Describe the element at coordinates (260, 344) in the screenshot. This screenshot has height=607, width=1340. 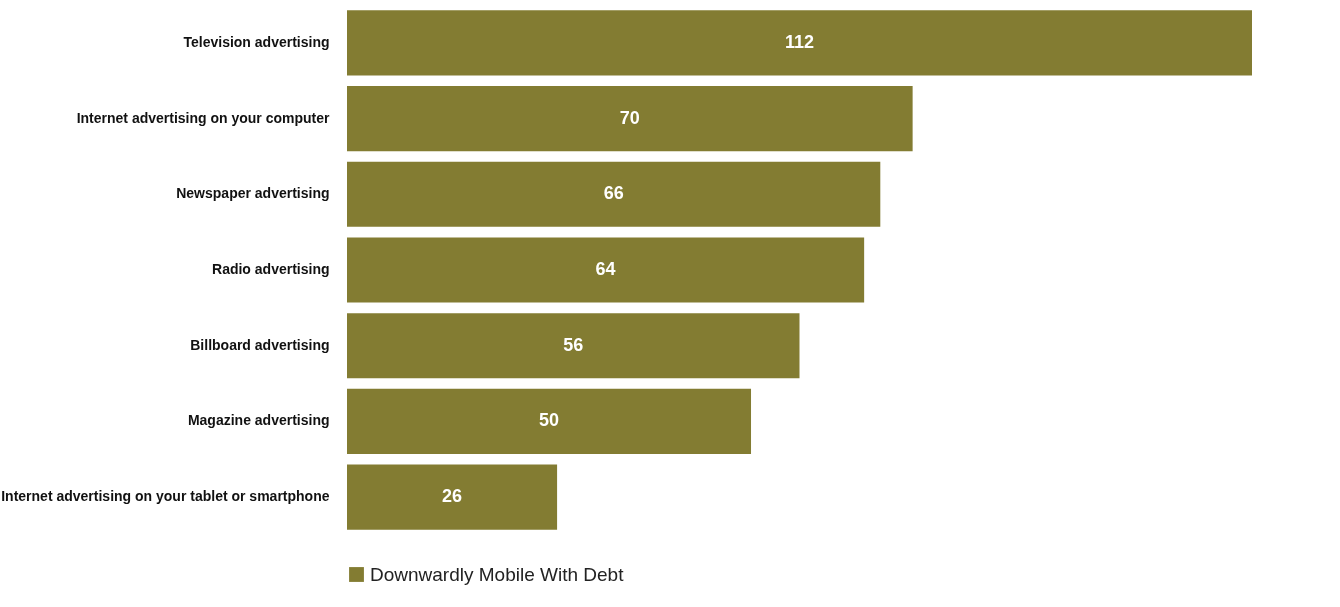
I see `y-tick-label: Billboard advertising` at that location.